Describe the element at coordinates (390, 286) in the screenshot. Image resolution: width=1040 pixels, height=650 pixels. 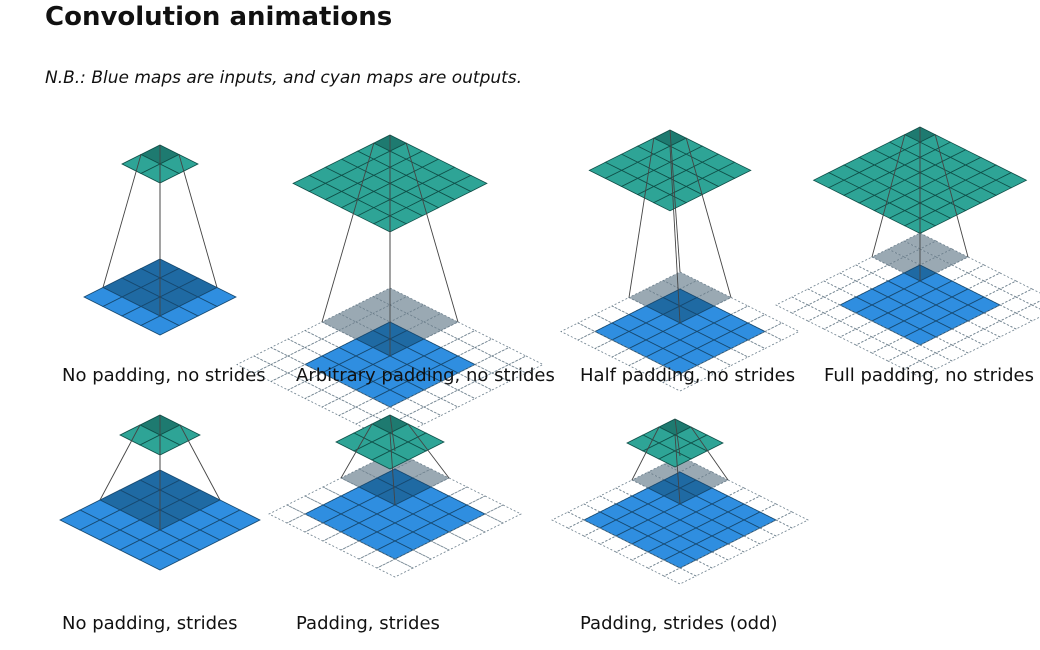
I see `animation-arbitrary-padding-no-strides` at that location.